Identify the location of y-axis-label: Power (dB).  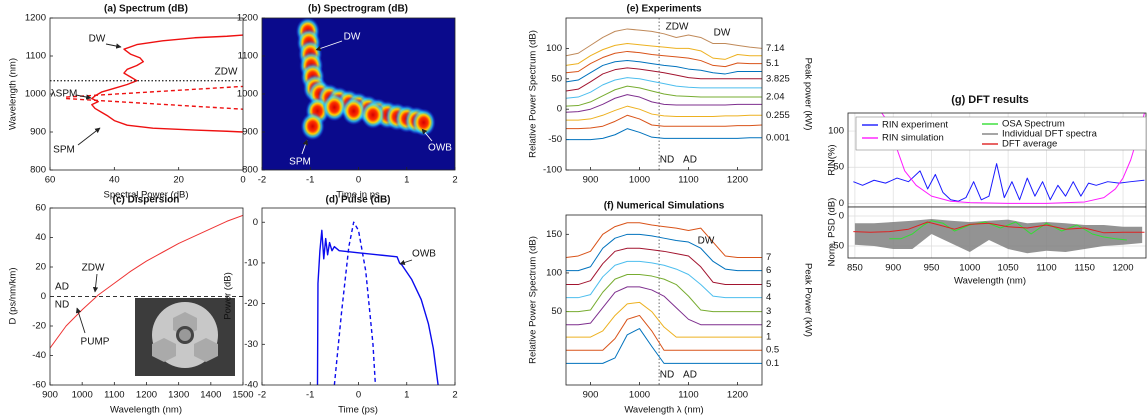
(228, 296).